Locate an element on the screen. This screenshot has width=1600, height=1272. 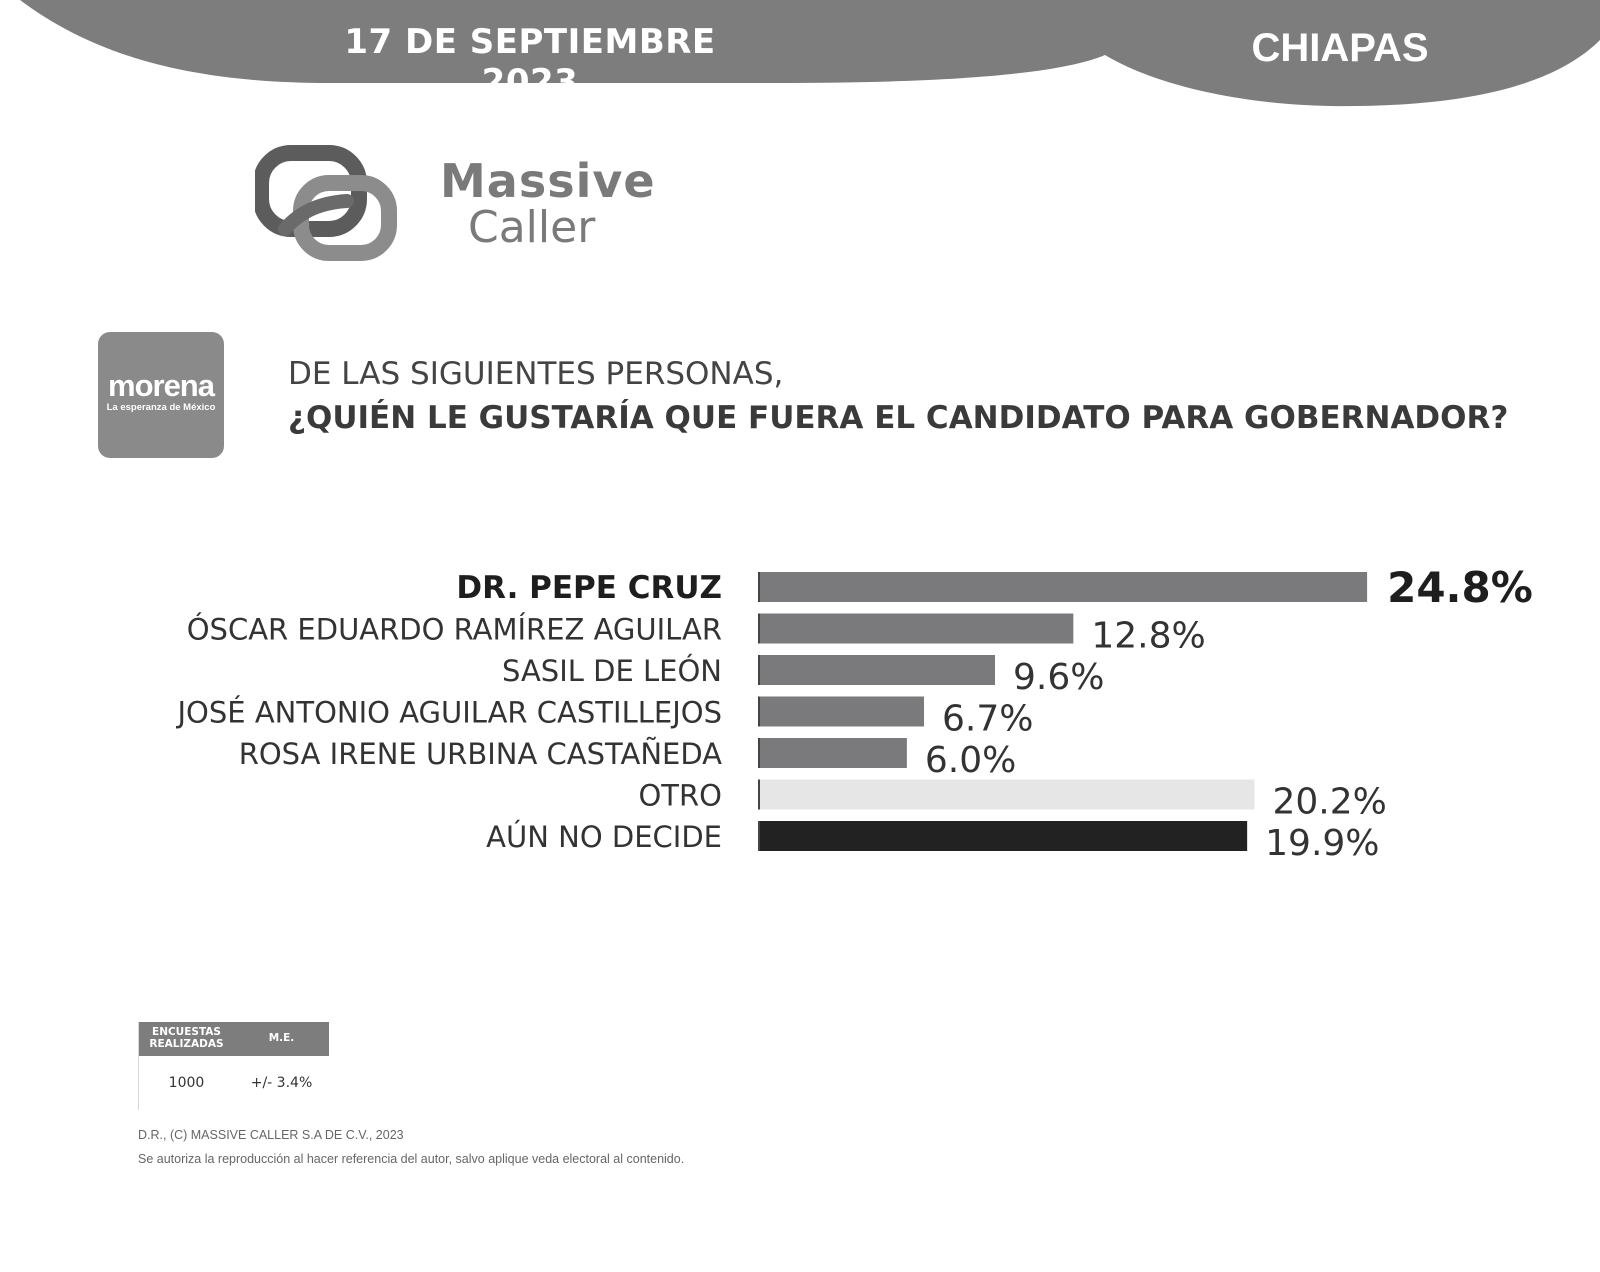
category-label: AÚN NO DECIDE is located at coordinates (604, 837).